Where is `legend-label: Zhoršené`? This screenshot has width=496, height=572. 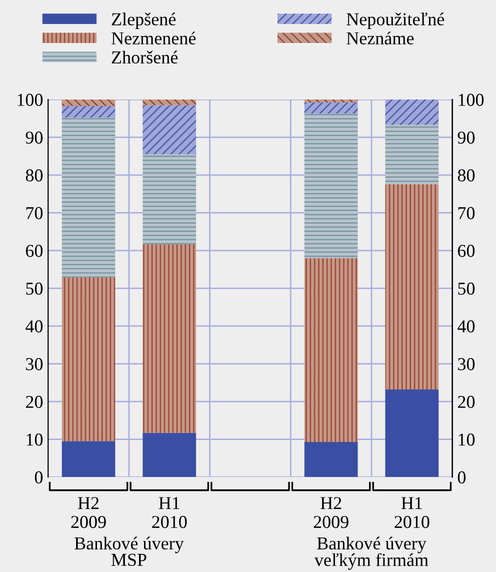
legend-label: Zhoršené is located at coordinates (145, 57).